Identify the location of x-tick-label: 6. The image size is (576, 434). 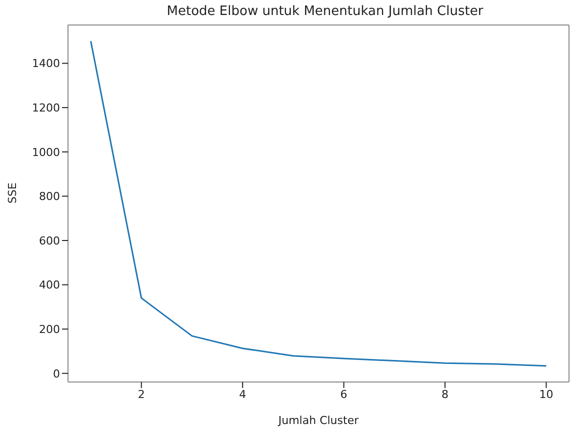
(344, 394).